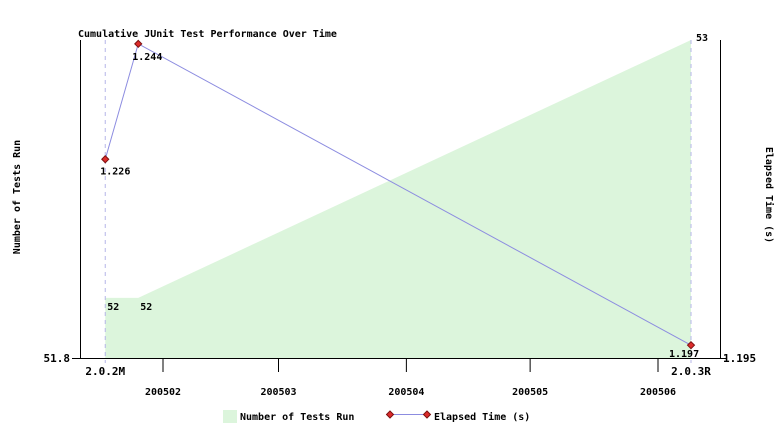  What do you see at coordinates (684, 354) in the screenshot?
I see `value-label: 1.197` at bounding box center [684, 354].